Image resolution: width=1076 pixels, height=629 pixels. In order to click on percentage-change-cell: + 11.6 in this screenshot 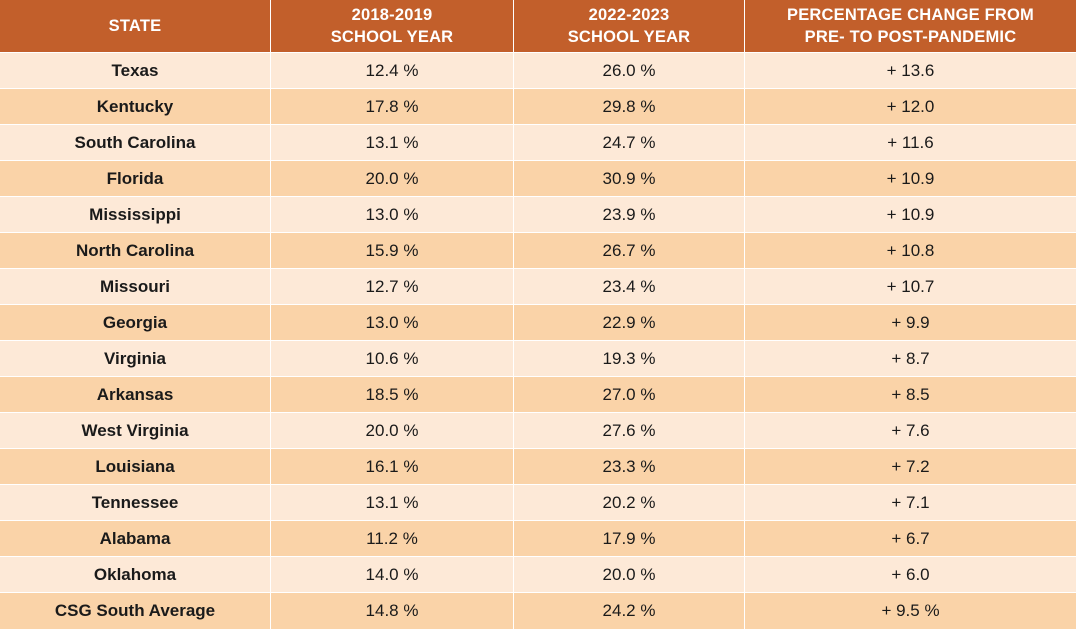, I will do `click(910, 143)`.